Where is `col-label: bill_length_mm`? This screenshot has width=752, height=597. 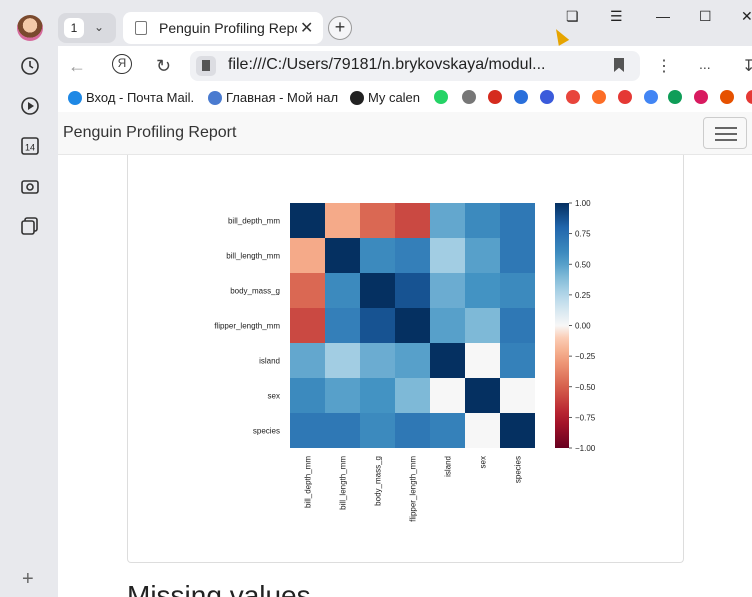
col-label: bill_length_mm is located at coordinates (343, 483).